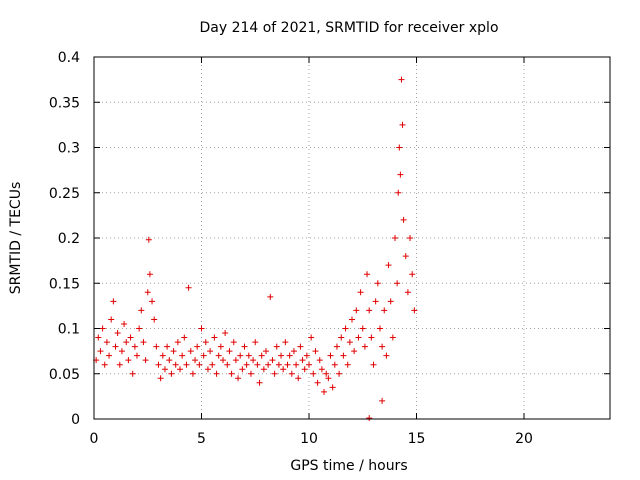 Image resolution: width=640 pixels, height=480 pixels. I want to click on y-axis-label: SRMTID / TECUs, so click(16, 238).